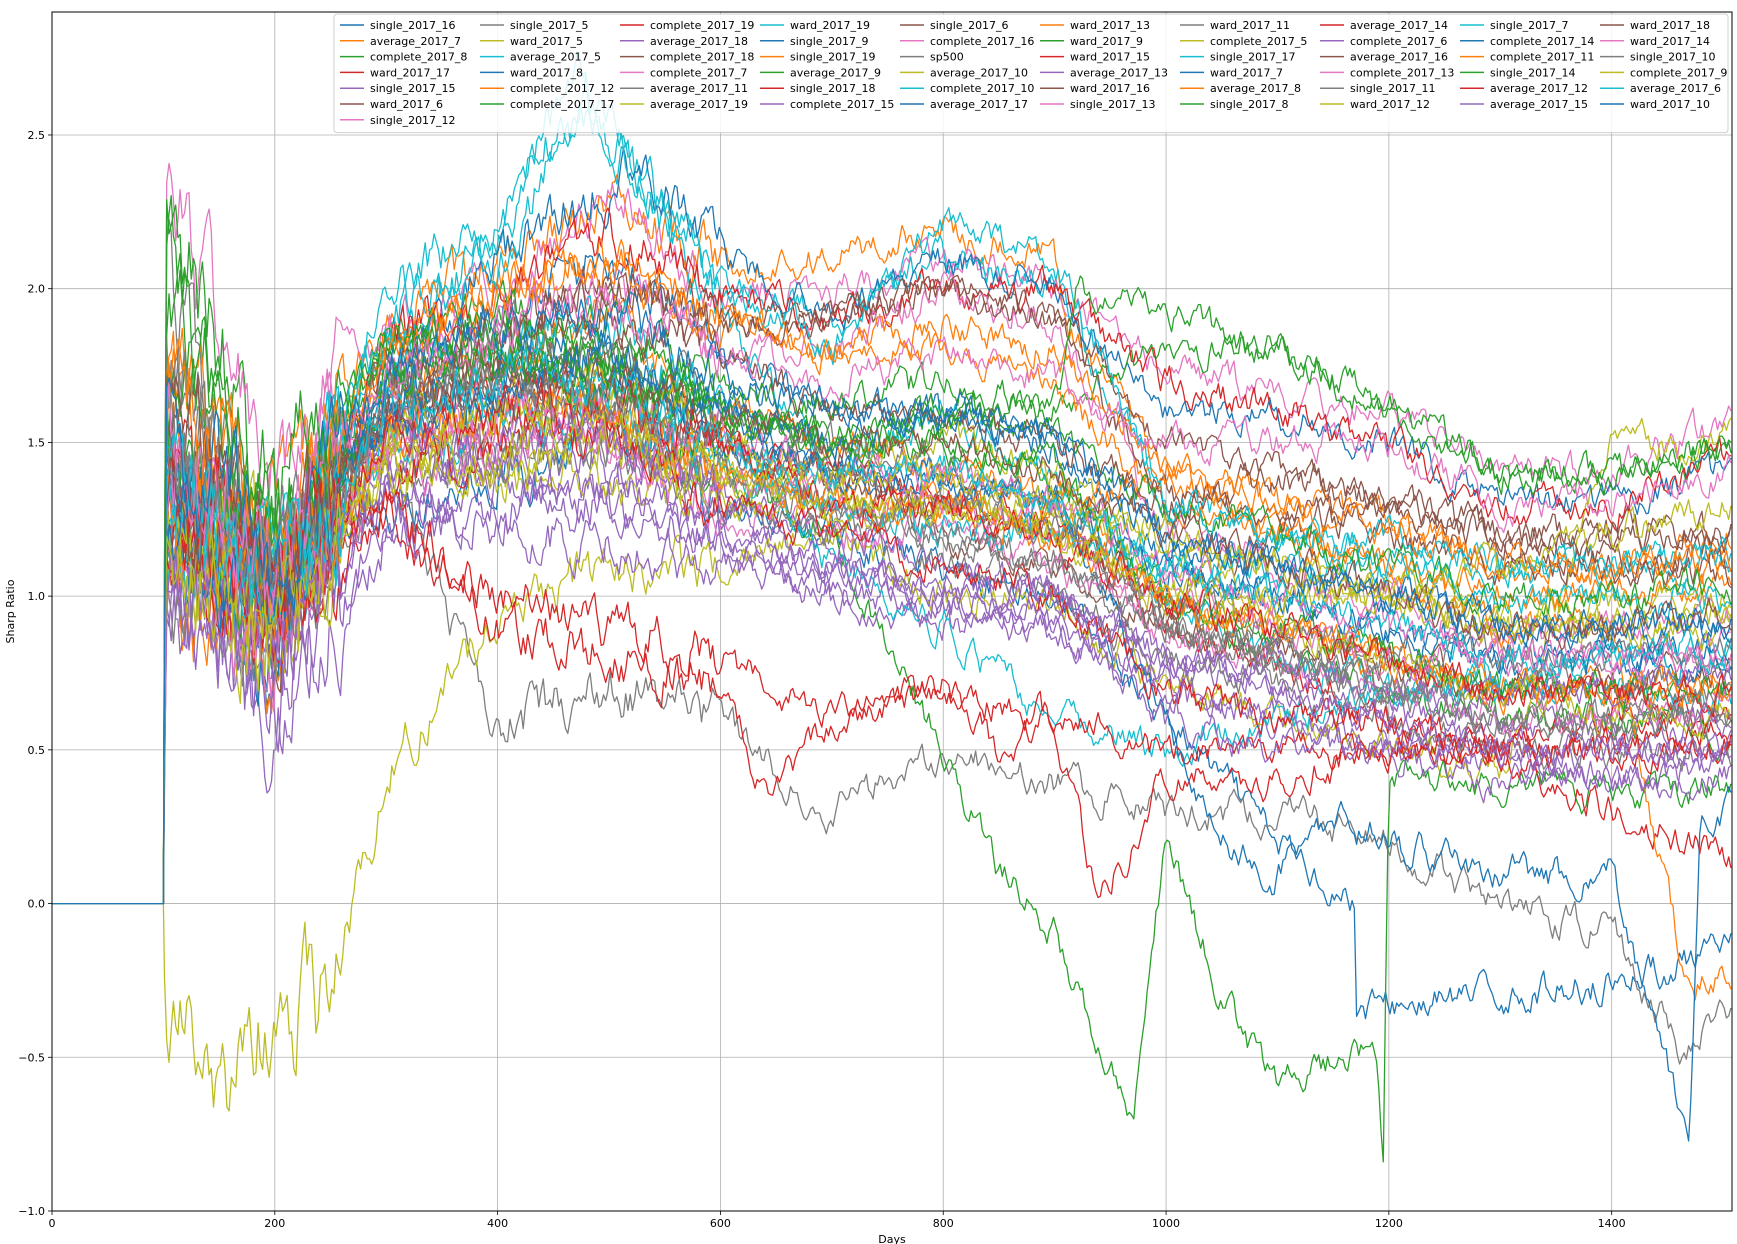 Image resolution: width=1737 pixels, height=1244 pixels. Describe the element at coordinates (1393, 88) in the screenshot. I see `legend-entry-label: single_2017_11` at that location.